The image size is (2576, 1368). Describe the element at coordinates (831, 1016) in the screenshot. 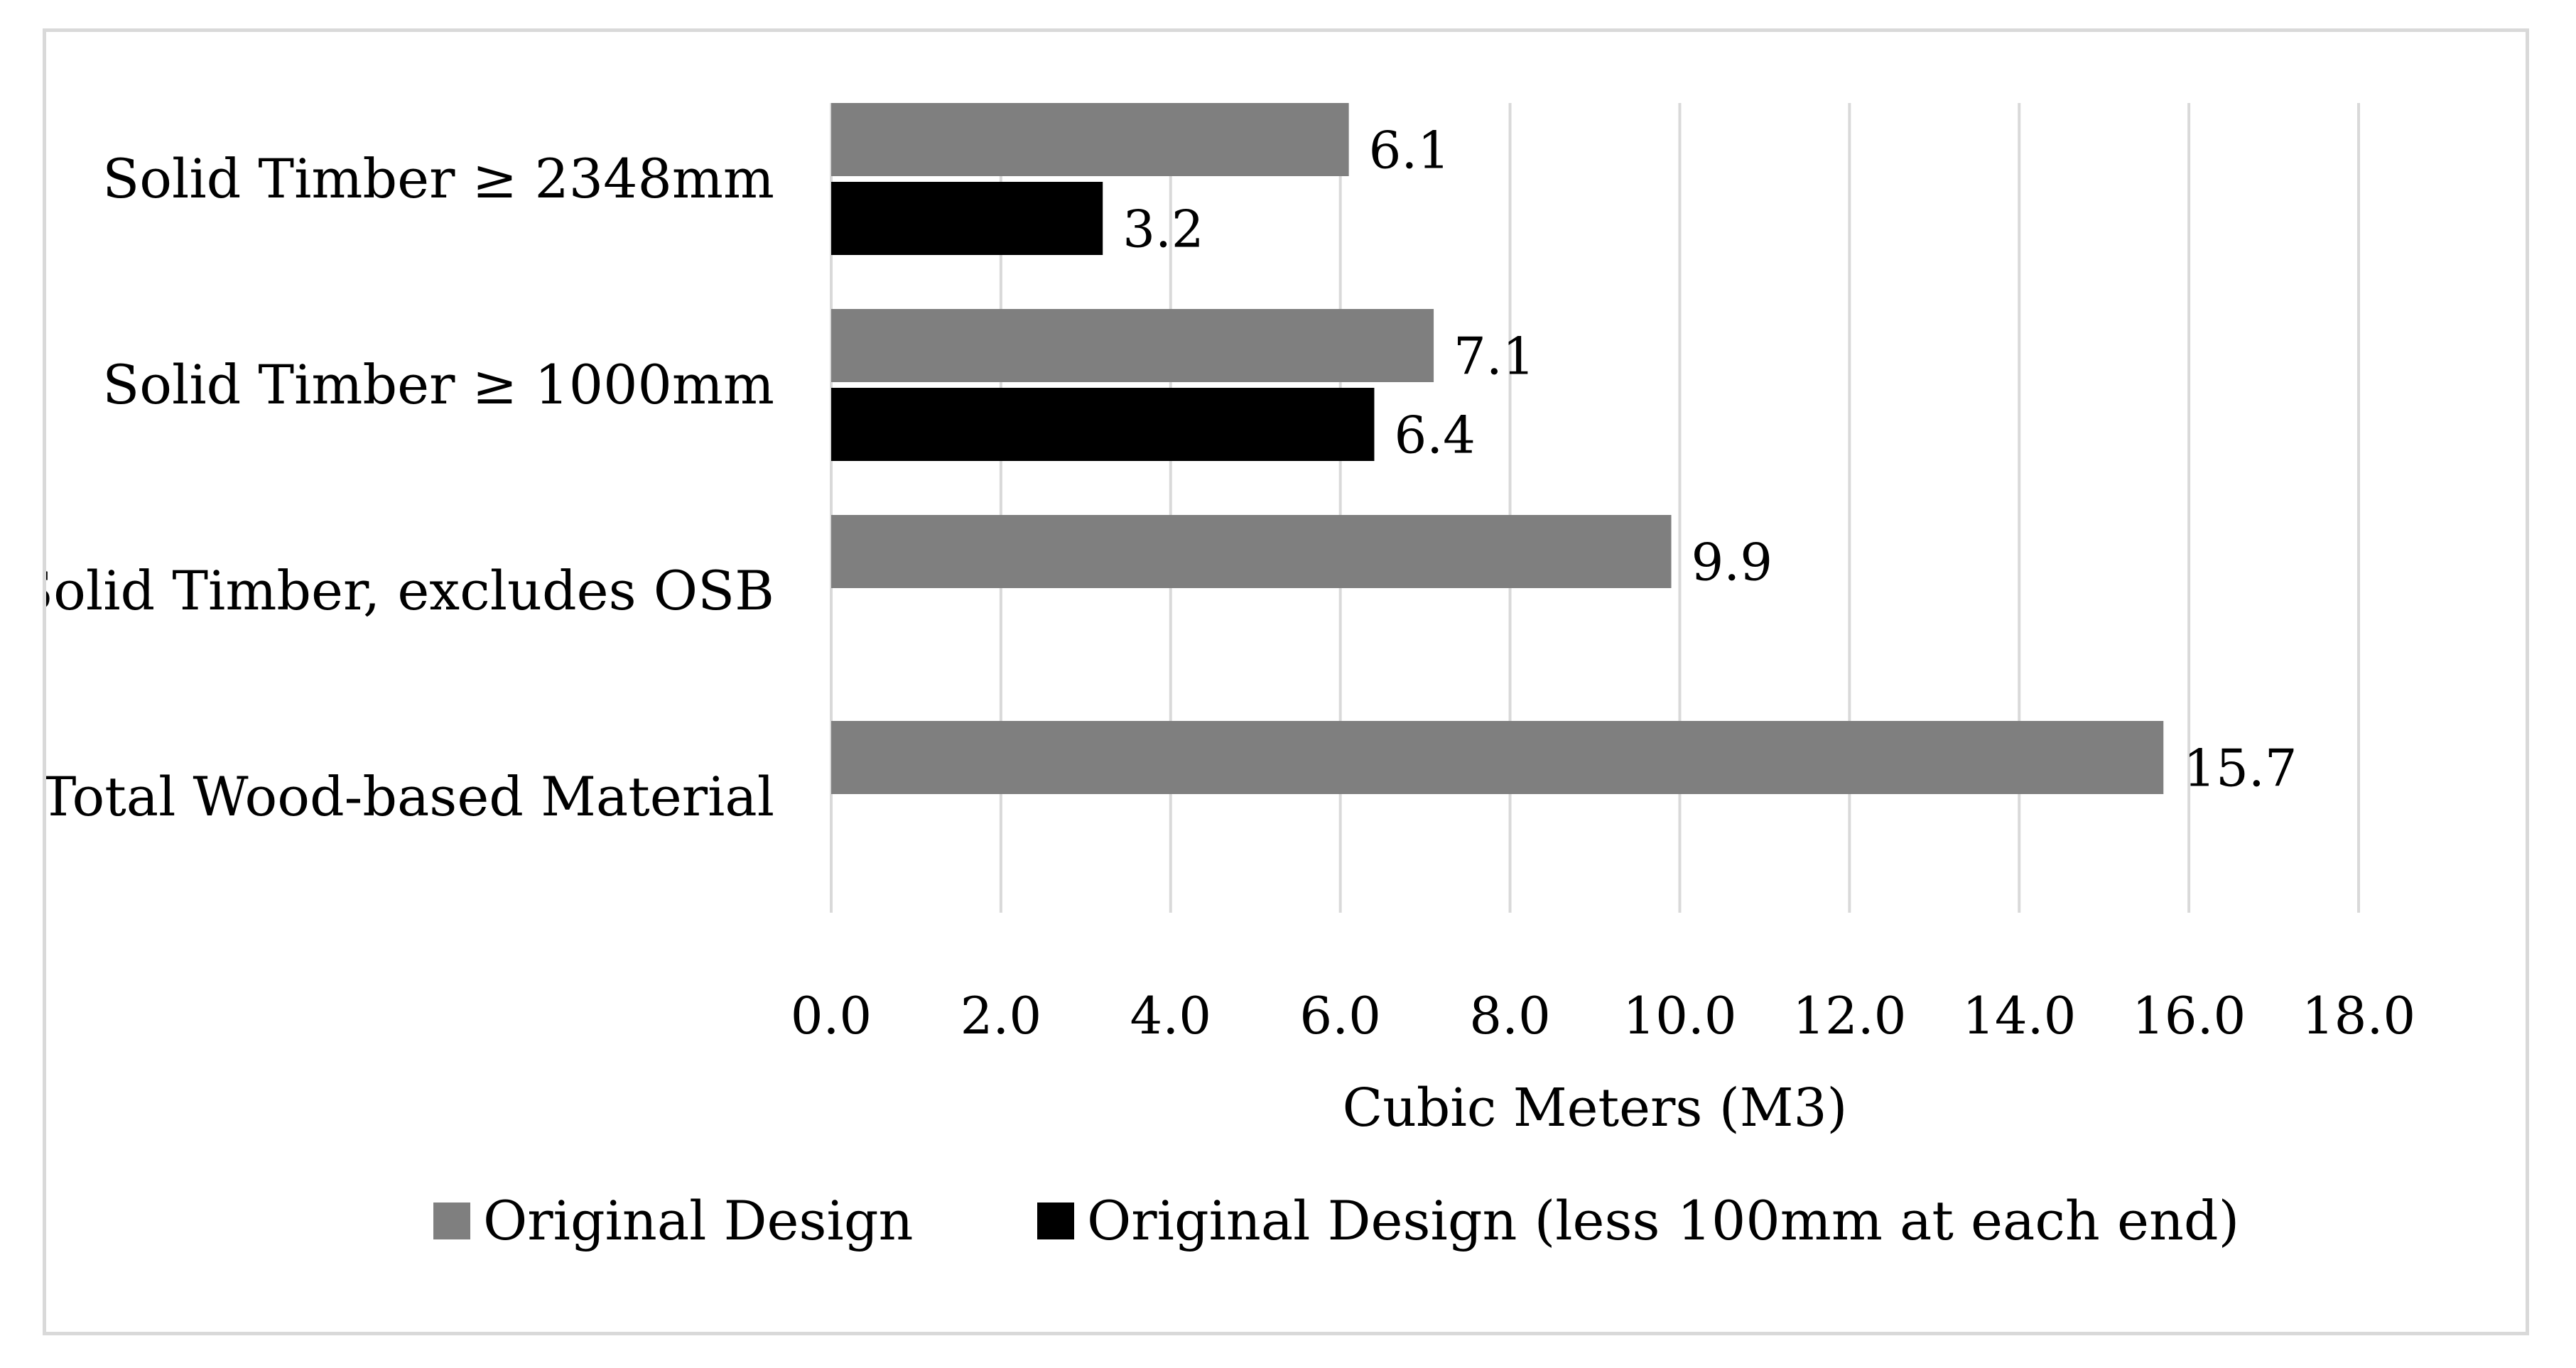

I see `x-tick-label: 0.0` at that location.